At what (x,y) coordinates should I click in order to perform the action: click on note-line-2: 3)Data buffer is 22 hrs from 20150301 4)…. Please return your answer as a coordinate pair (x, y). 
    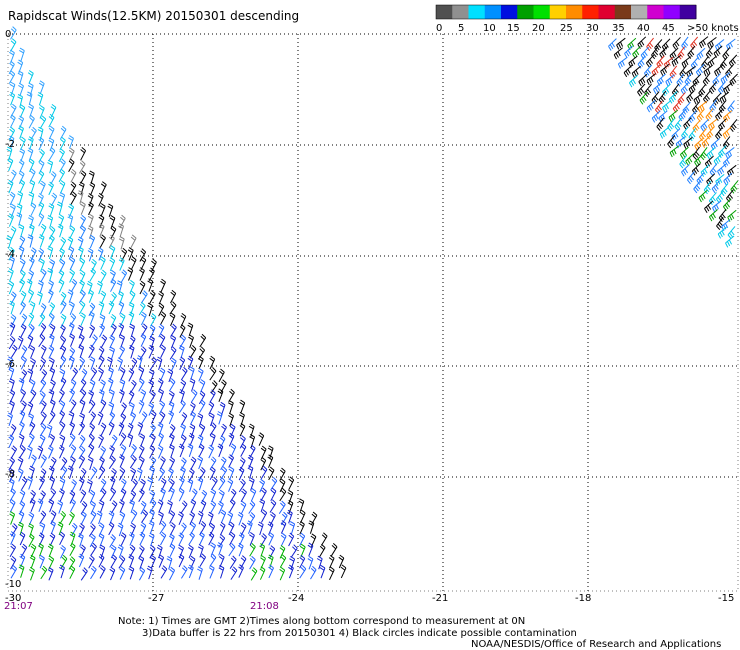
    Looking at the image, I should click on (359, 633).